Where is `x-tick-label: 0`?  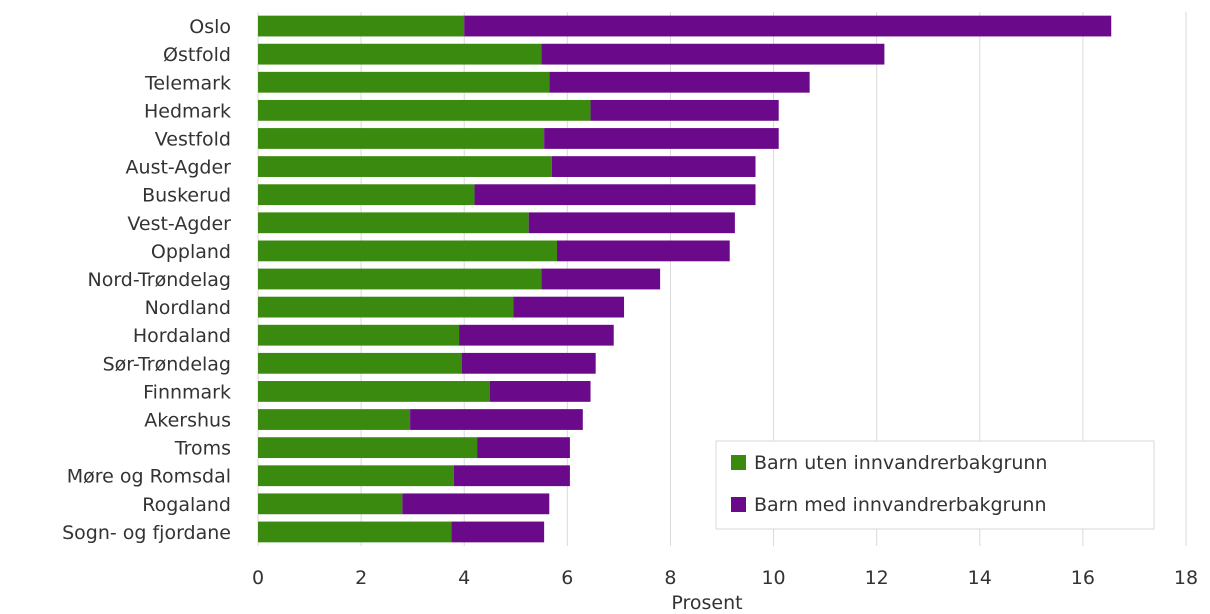
x-tick-label: 0 is located at coordinates (258, 578).